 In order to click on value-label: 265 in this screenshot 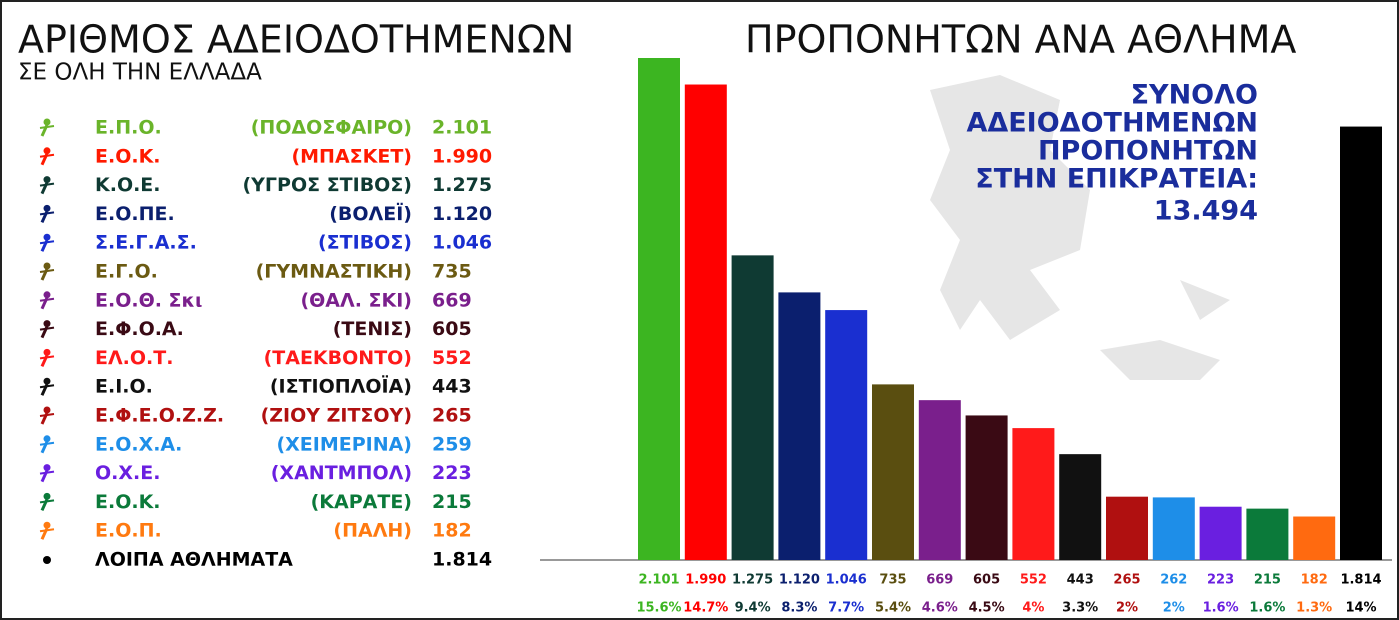, I will do `click(1126, 580)`.